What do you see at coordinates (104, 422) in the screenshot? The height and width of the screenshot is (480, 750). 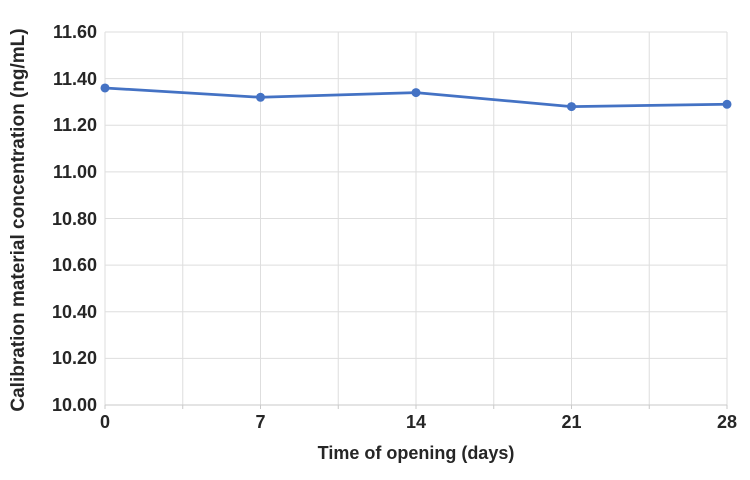 I see `x-tick-label: 0` at bounding box center [104, 422].